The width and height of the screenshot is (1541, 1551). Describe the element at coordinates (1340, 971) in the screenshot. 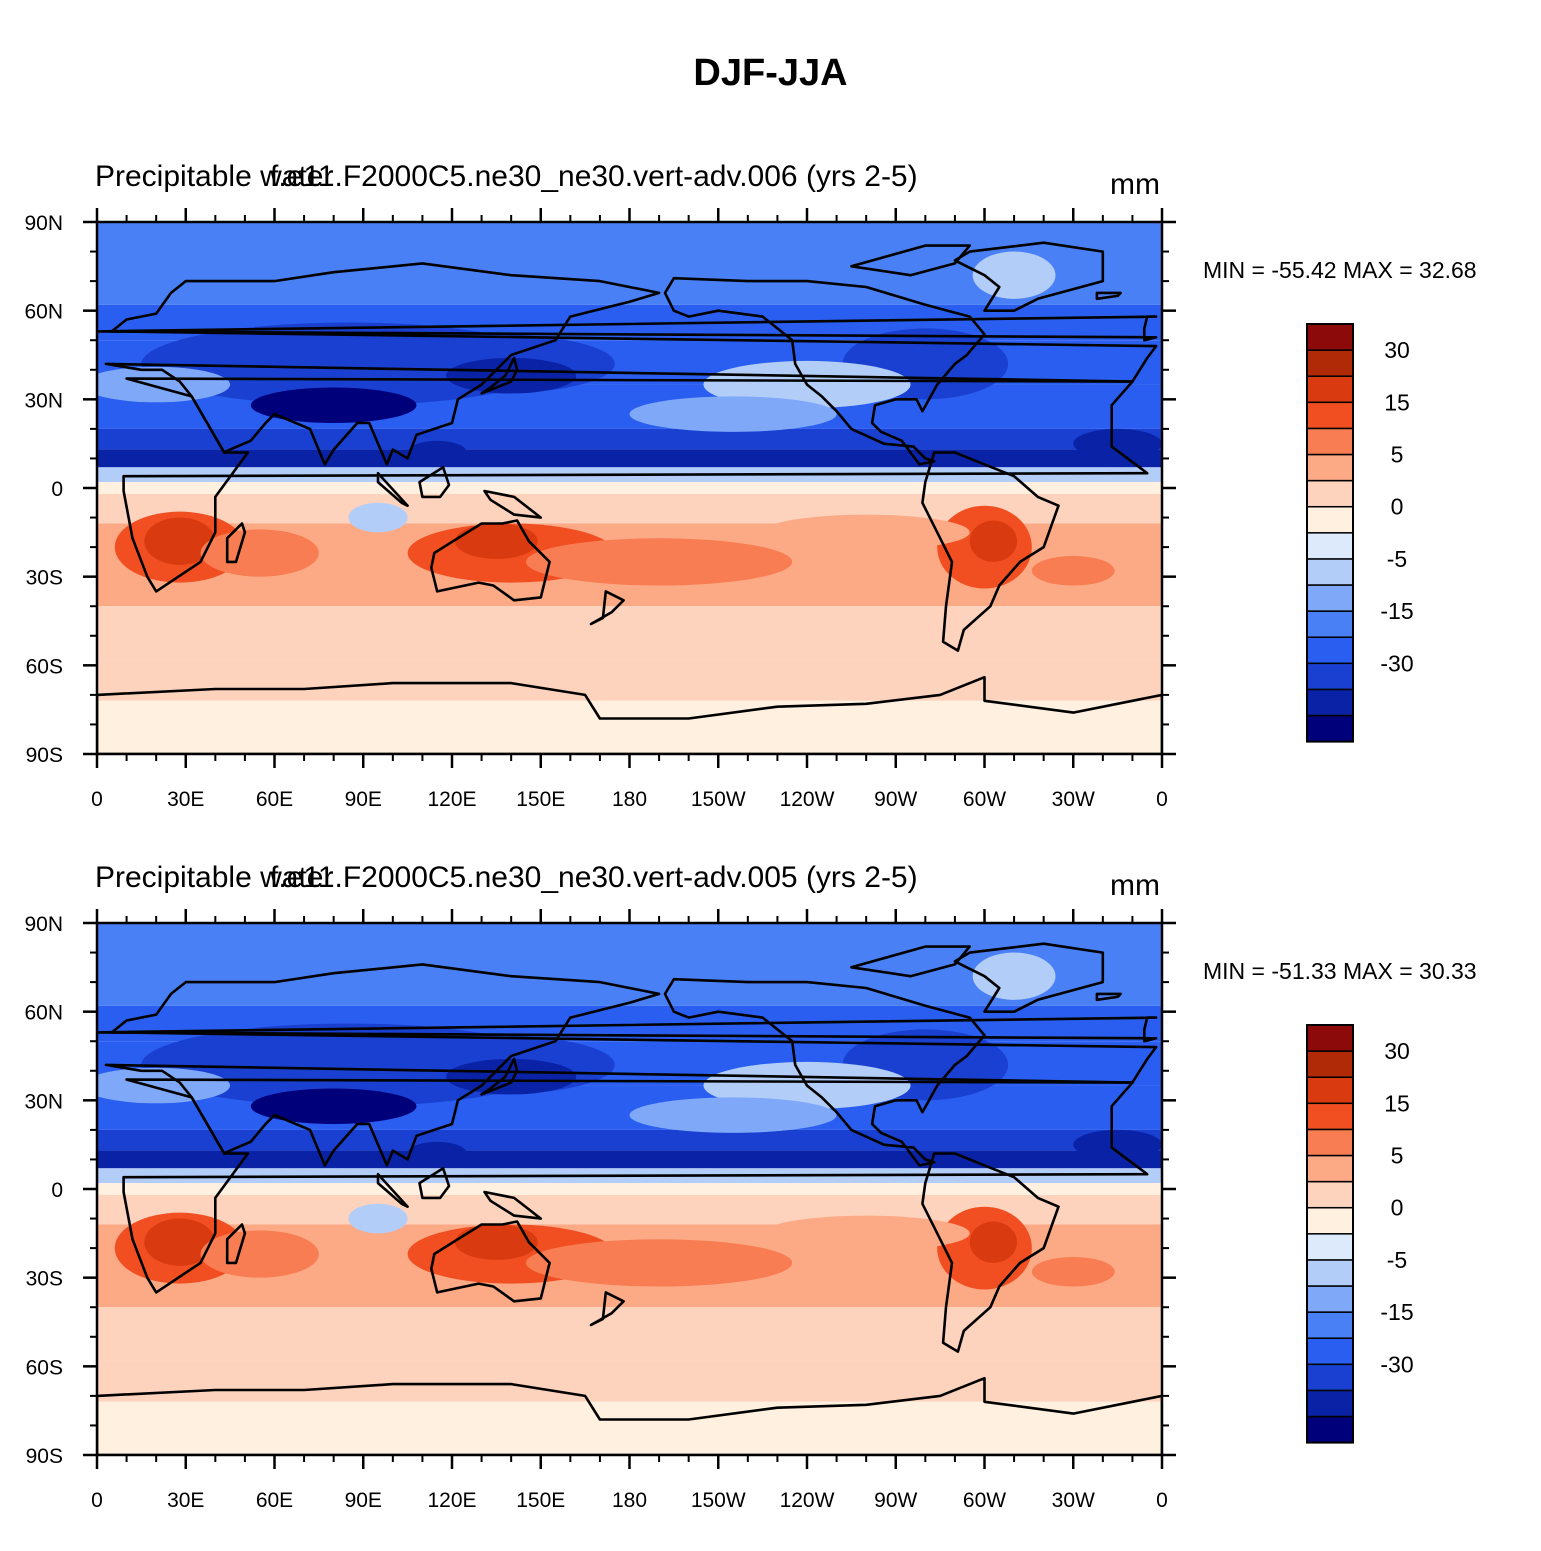

I see `min-max-label: MIN = -51.33 MAX = 30.33` at that location.